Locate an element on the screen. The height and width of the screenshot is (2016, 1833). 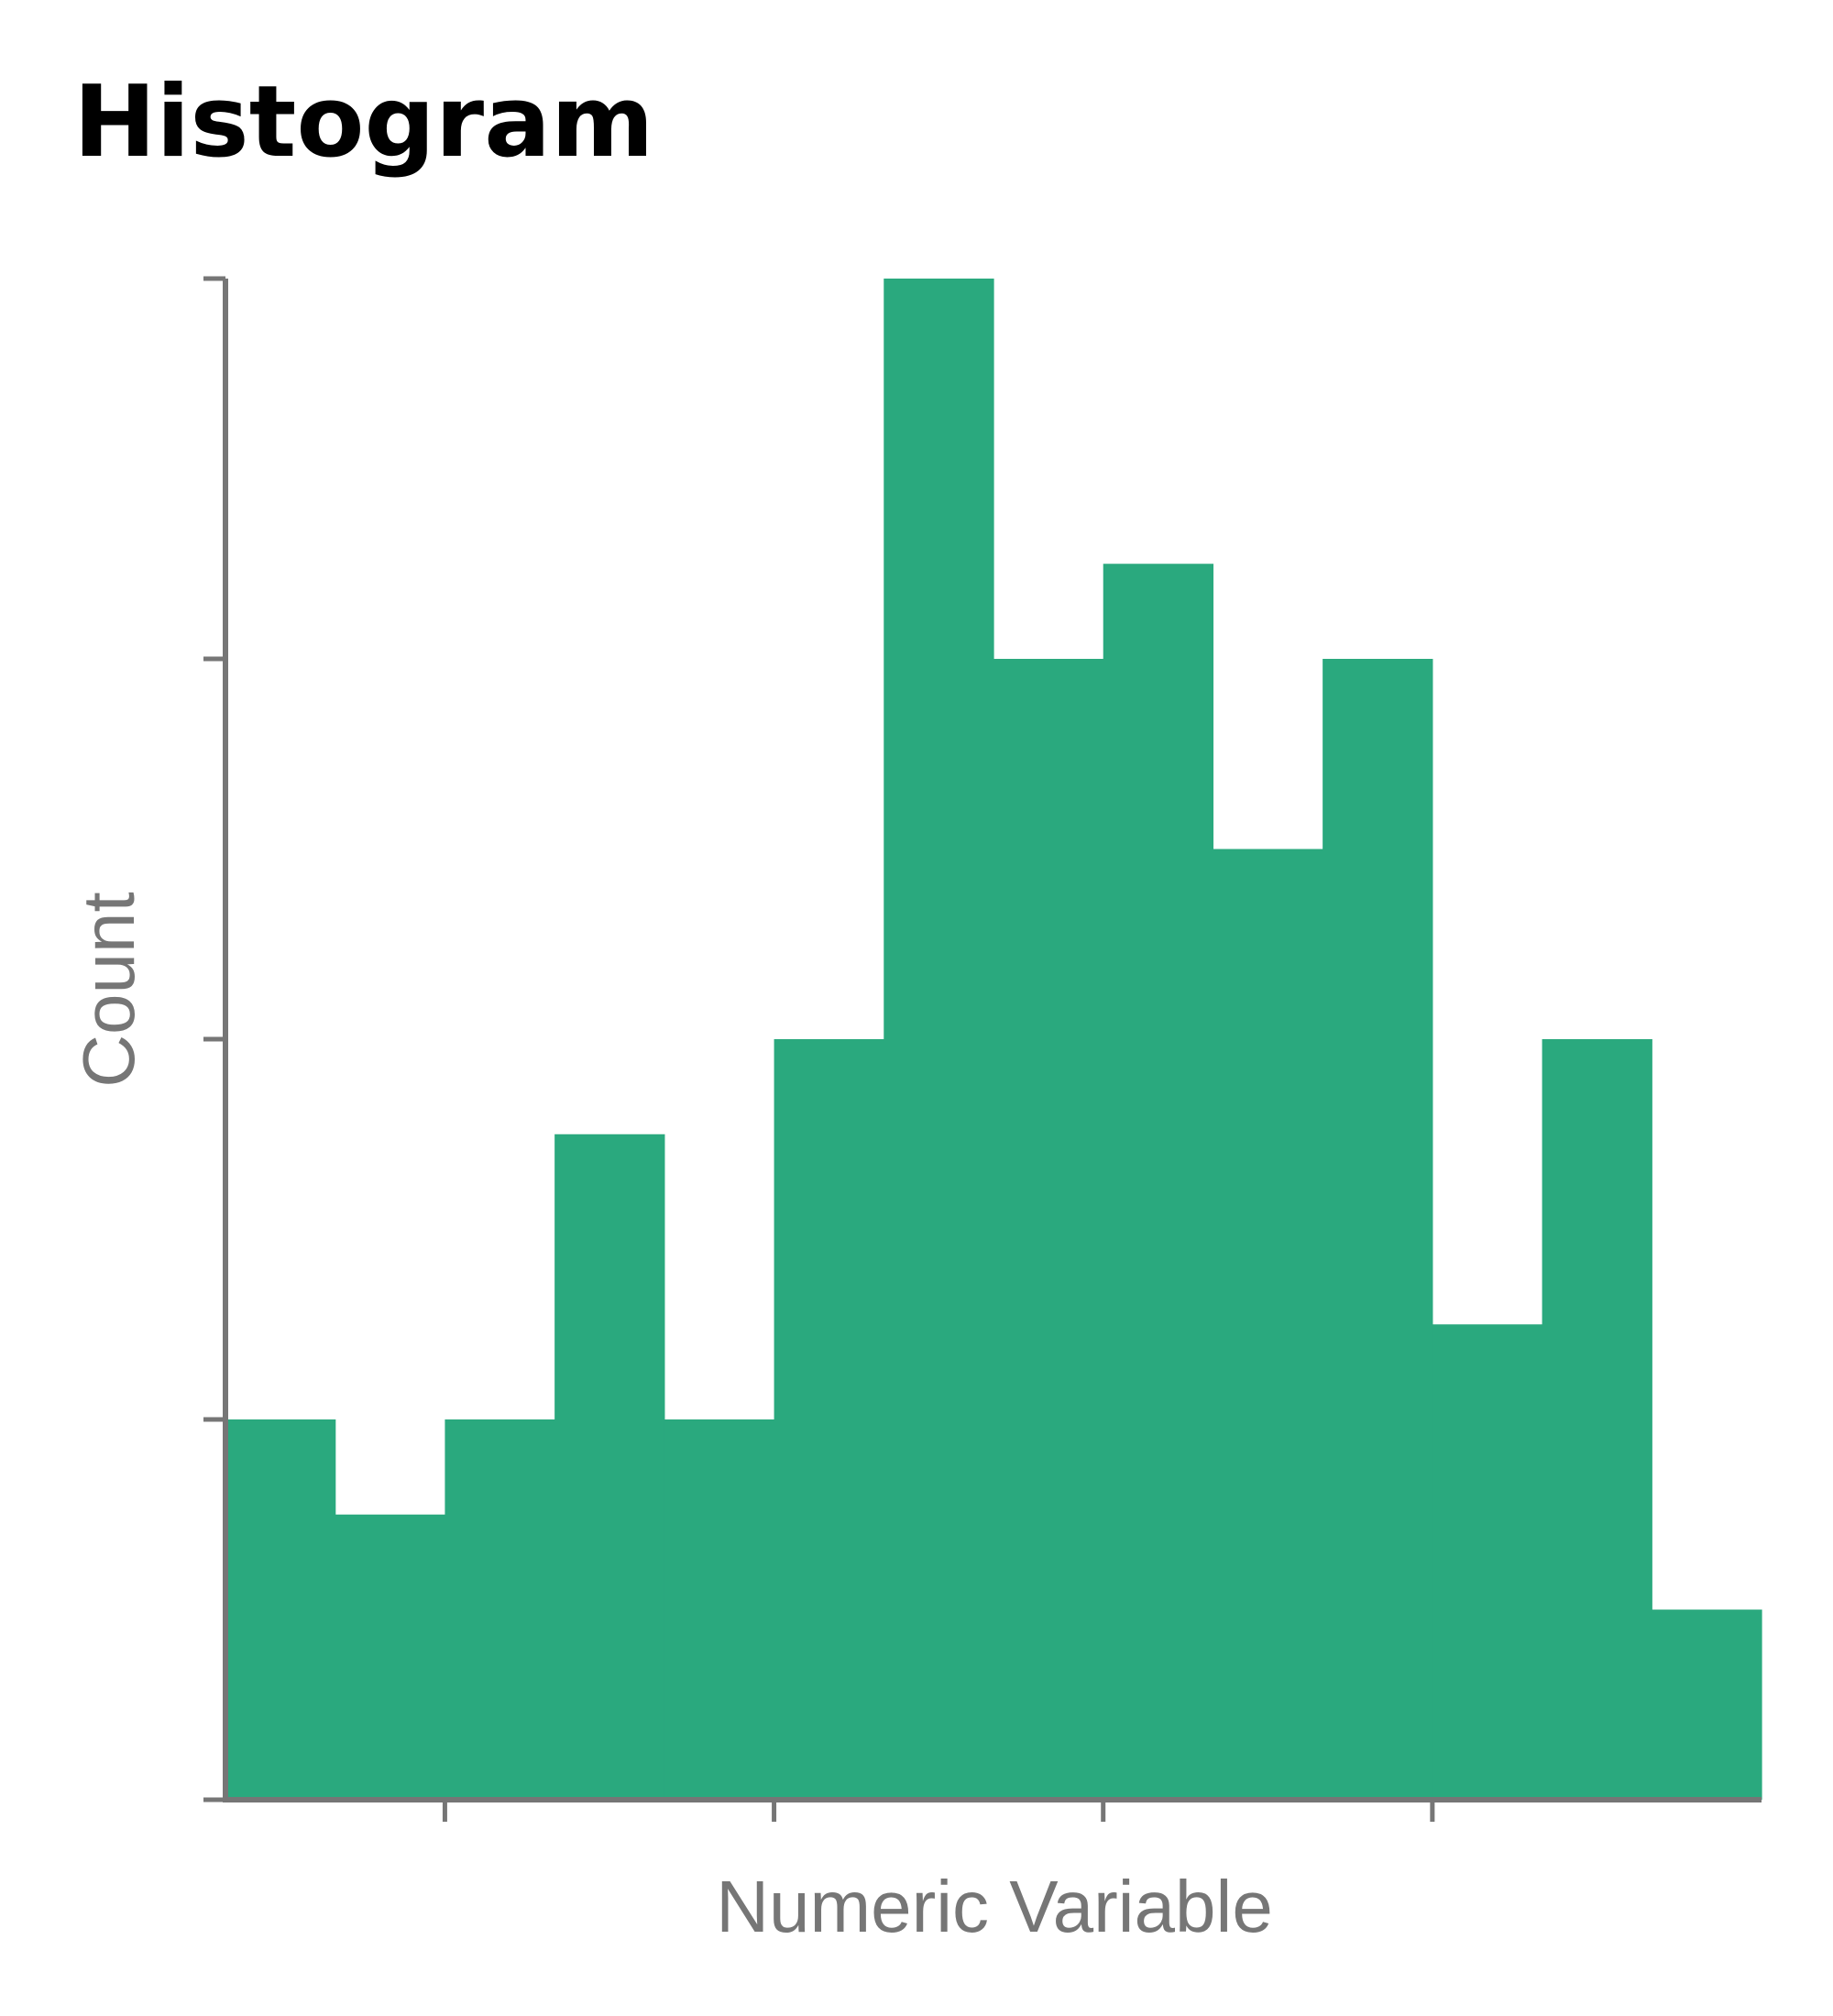
chart-title: Histogram is located at coordinates (363, 122).